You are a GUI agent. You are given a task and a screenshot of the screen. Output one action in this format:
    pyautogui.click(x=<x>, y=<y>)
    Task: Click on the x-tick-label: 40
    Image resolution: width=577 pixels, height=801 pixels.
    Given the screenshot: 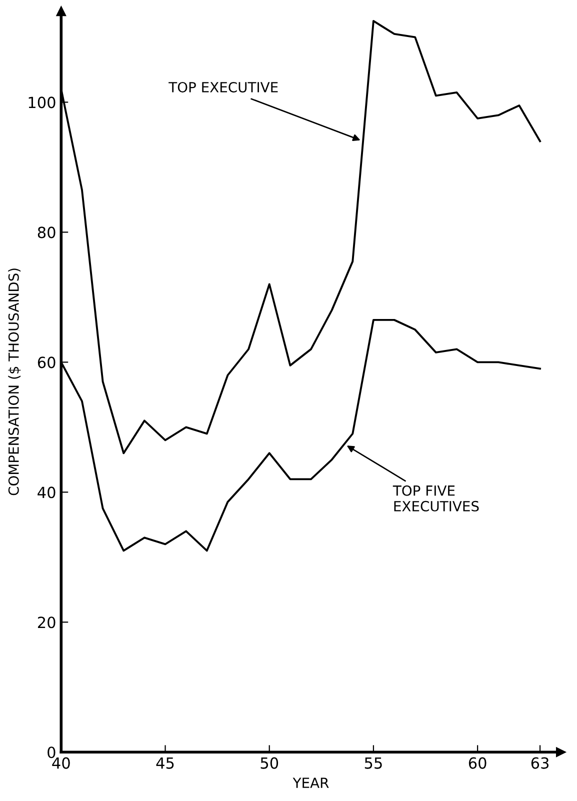 What is the action you would take?
    pyautogui.click(x=61, y=763)
    